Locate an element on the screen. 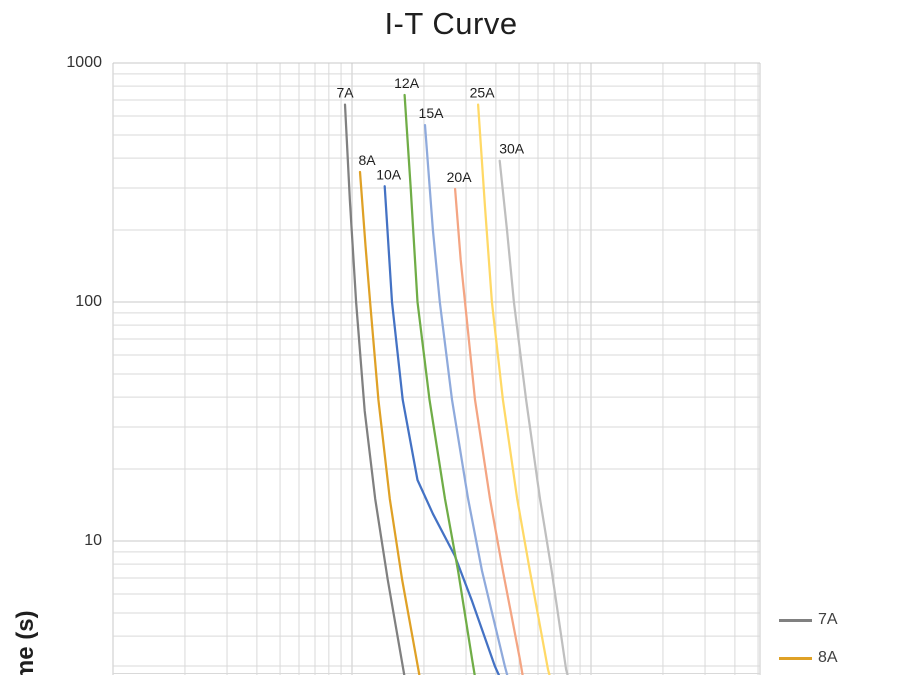 The height and width of the screenshot is (675, 902). y-tick-label-100: 100 is located at coordinates (88, 301).